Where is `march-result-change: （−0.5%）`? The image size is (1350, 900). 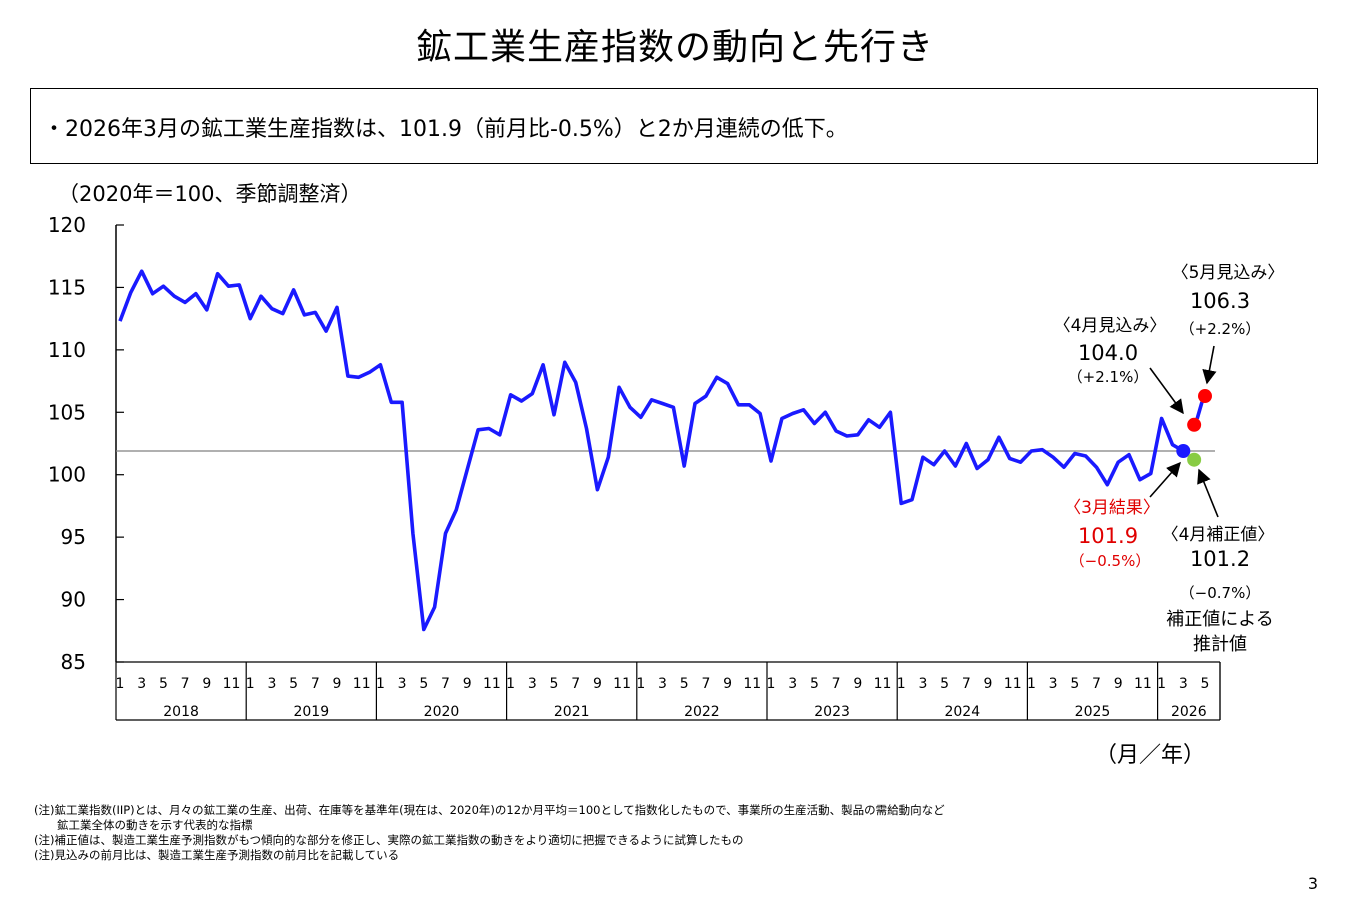
march-result-change: （−0.5%） is located at coordinates (1110, 561).